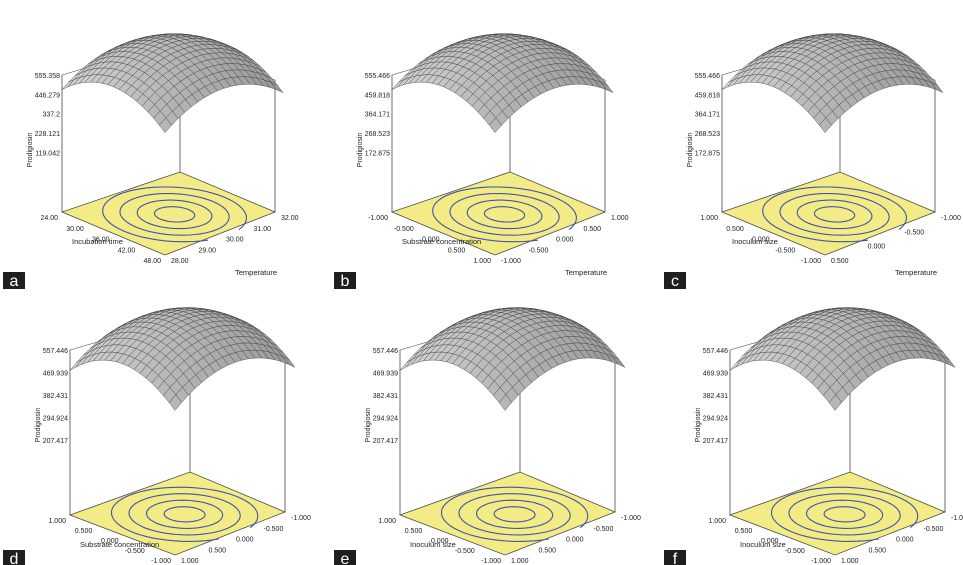 This screenshot has width=963, height=565. I want to click on y-axis-title: Inoculum size, so click(433, 544).